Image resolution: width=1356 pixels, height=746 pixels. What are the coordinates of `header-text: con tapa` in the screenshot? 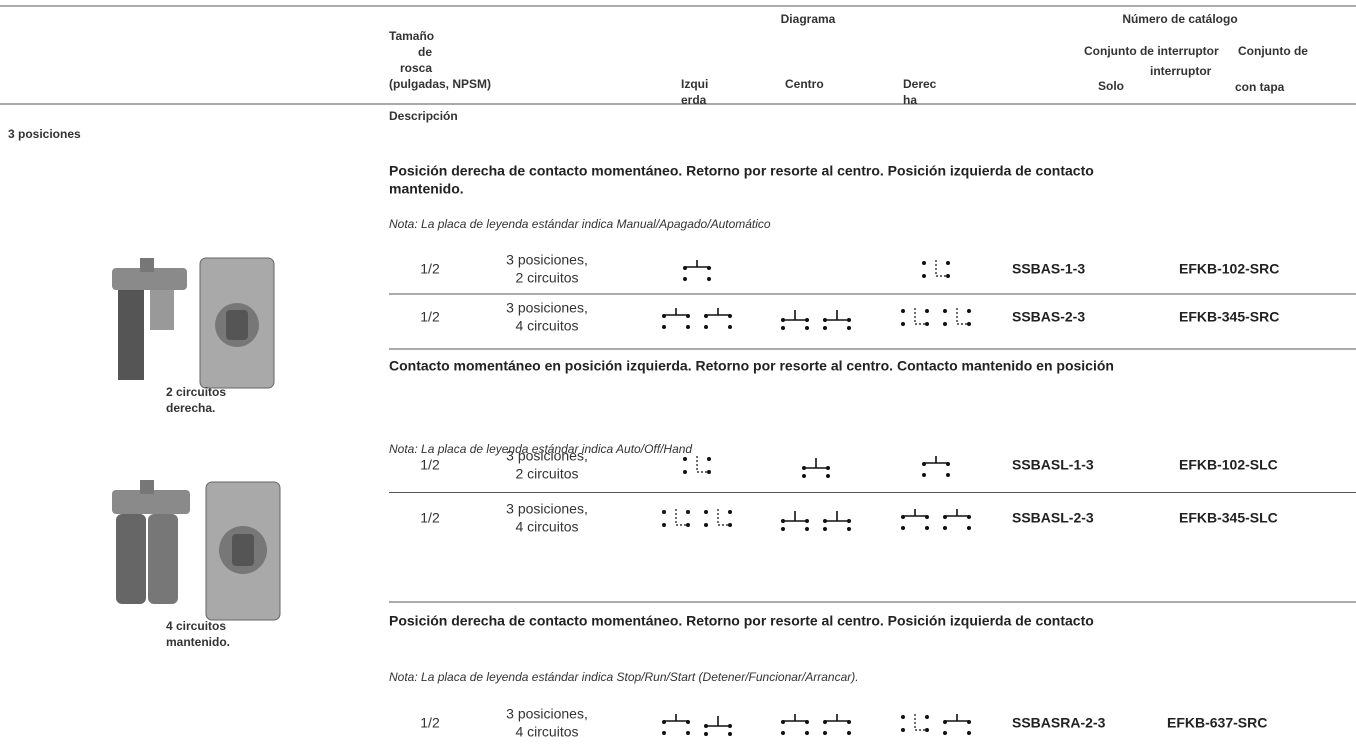 It's located at (1260, 87).